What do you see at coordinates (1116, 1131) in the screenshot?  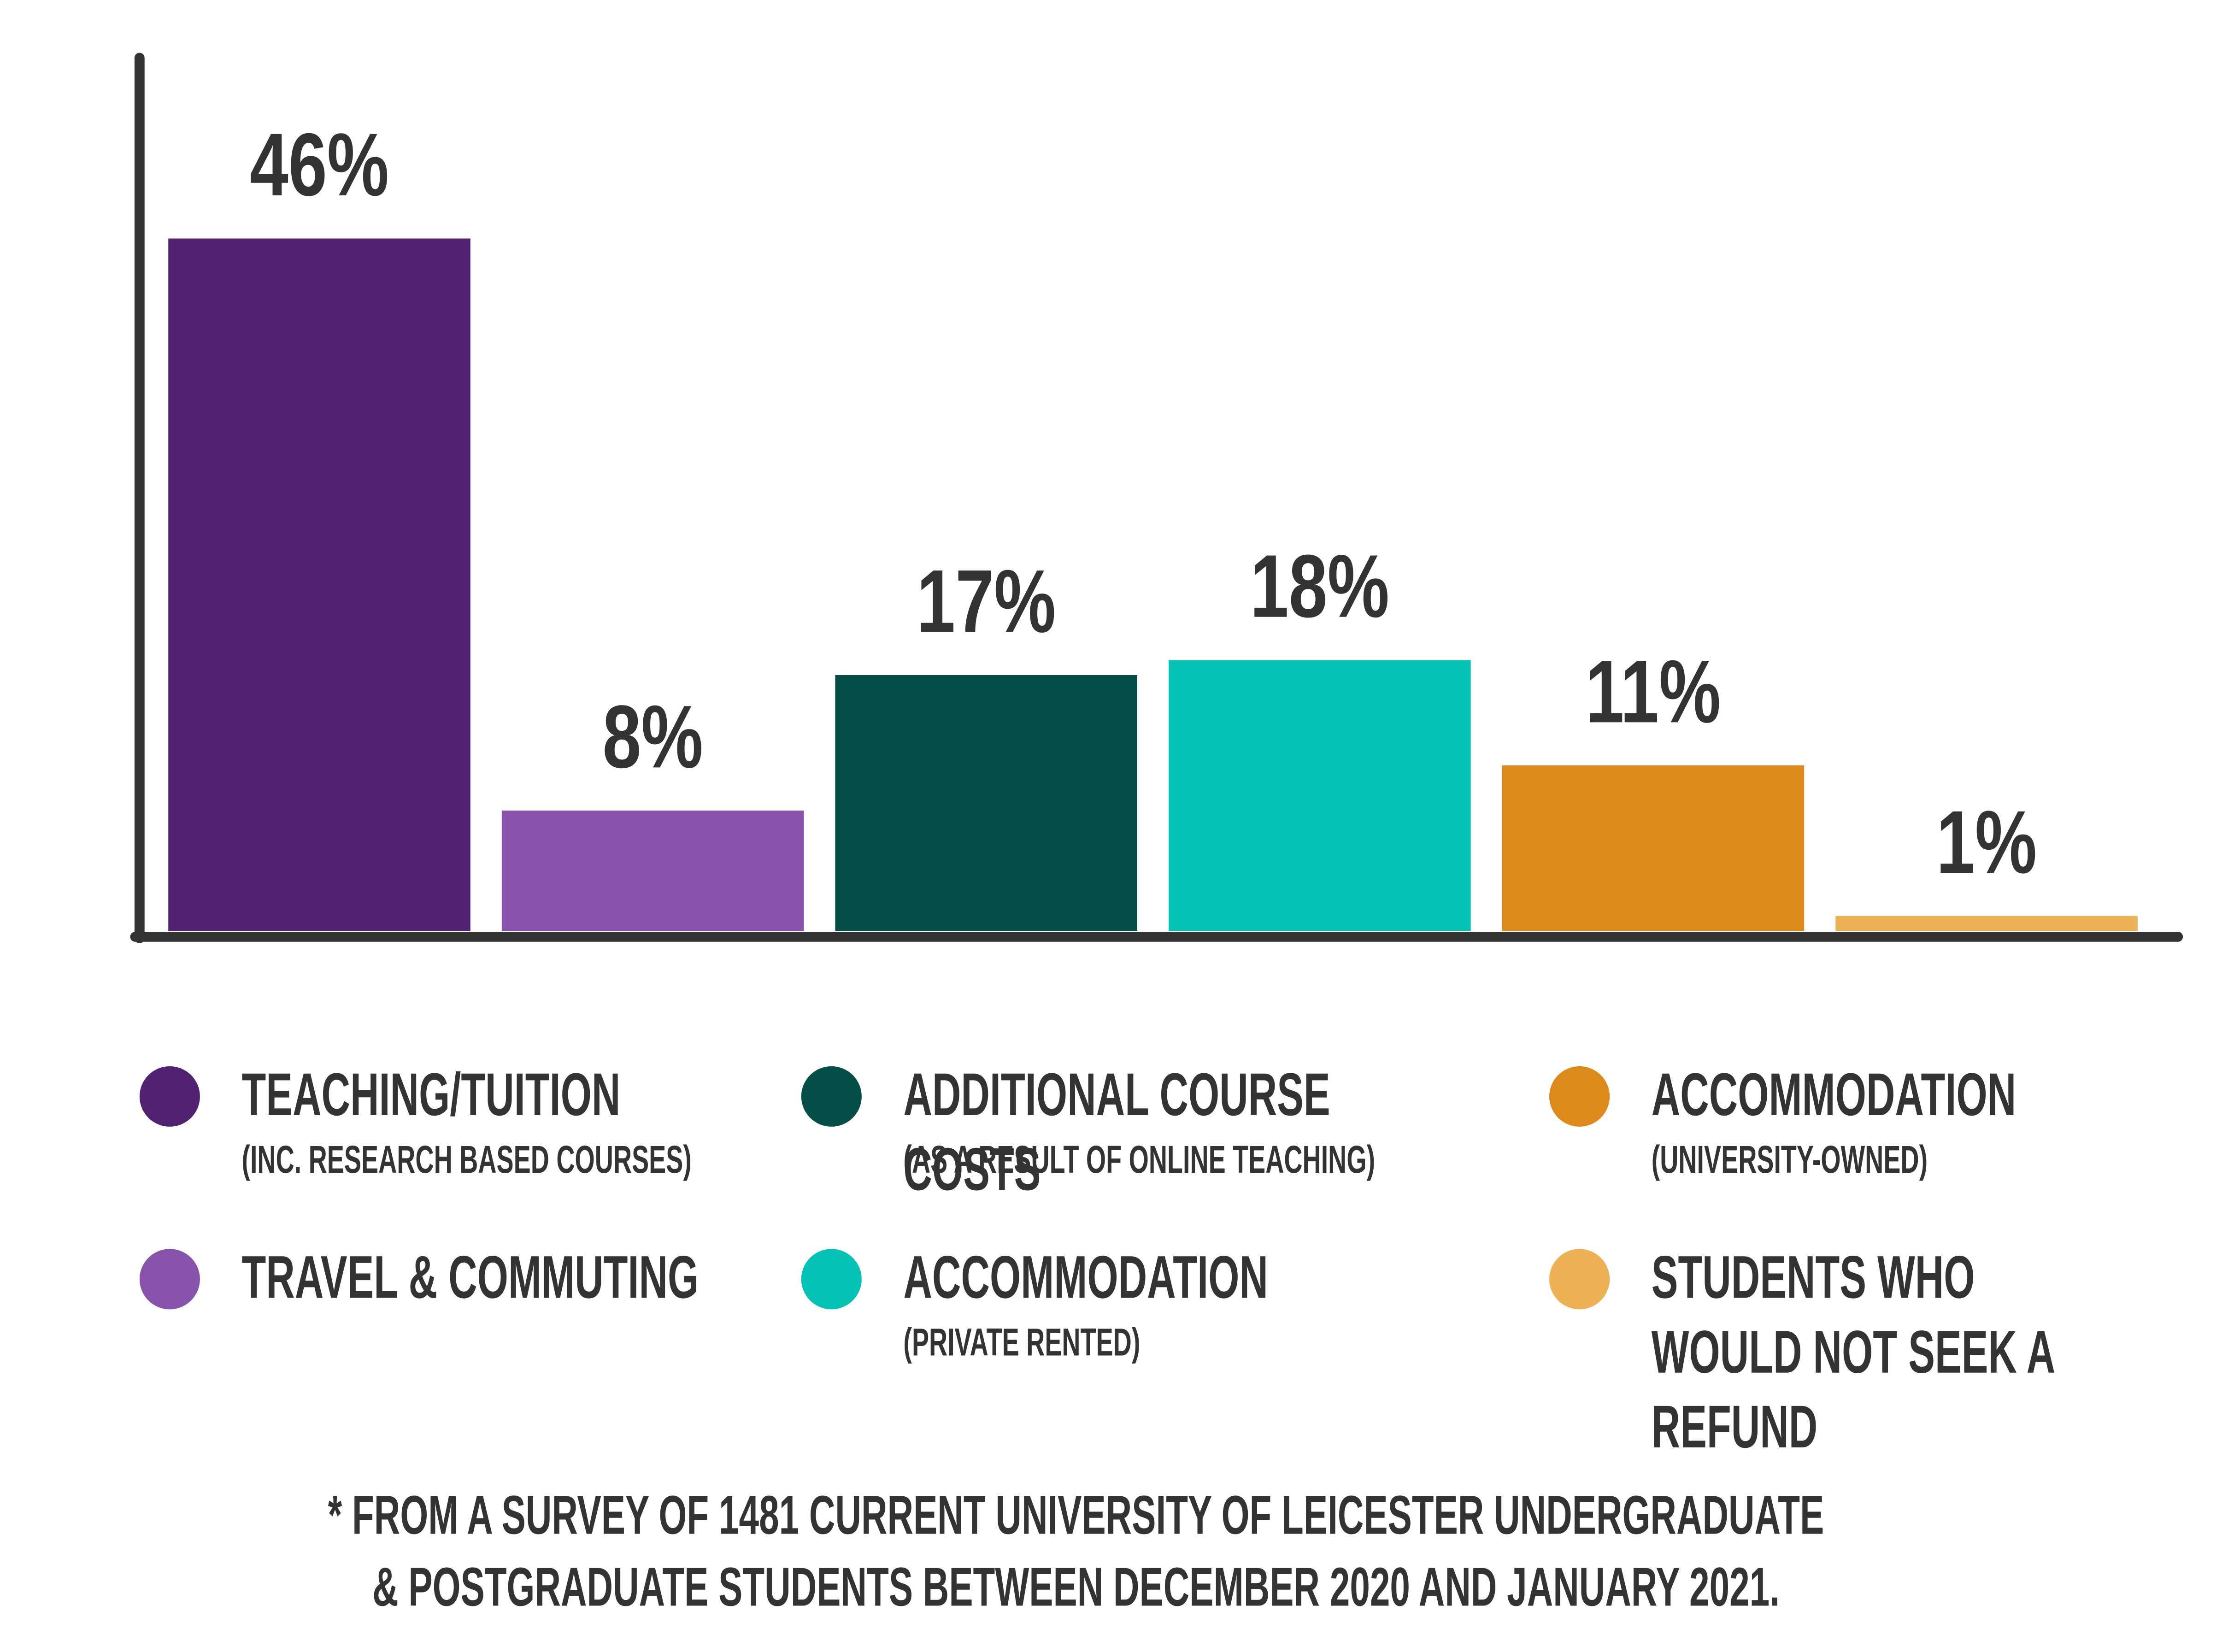 I see `legend-label: ADDITIONAL COURSE COSTS` at bounding box center [1116, 1131].